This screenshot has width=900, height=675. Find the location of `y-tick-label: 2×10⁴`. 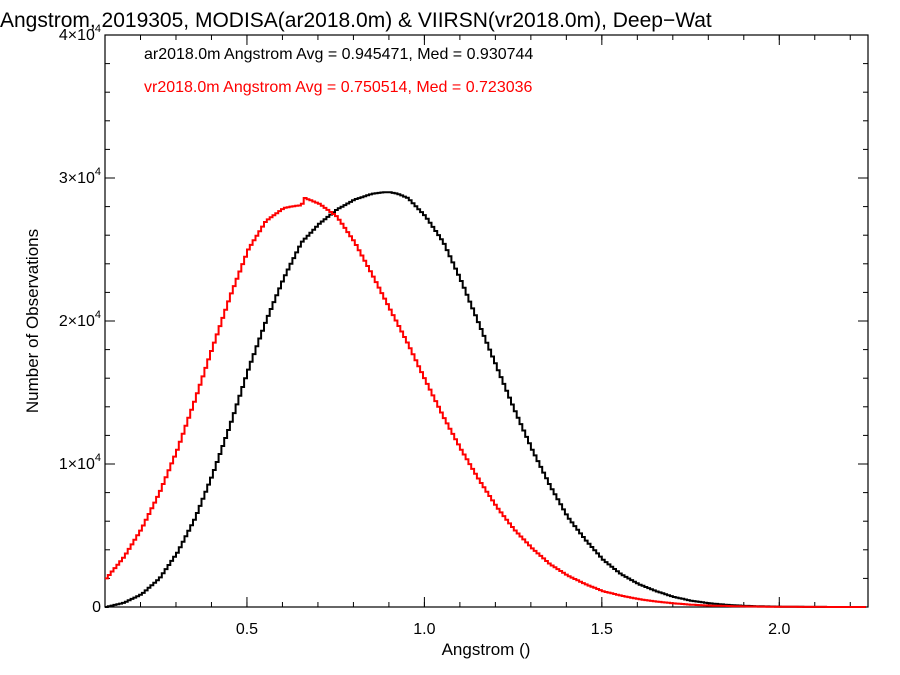

y-tick-label: 2×10⁴ is located at coordinates (80, 319).